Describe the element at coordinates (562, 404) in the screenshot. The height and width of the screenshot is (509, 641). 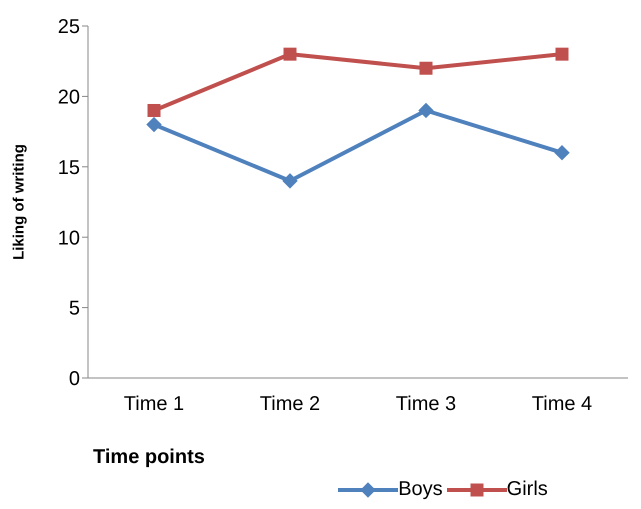
I see `x-tick-label: Time 4` at that location.